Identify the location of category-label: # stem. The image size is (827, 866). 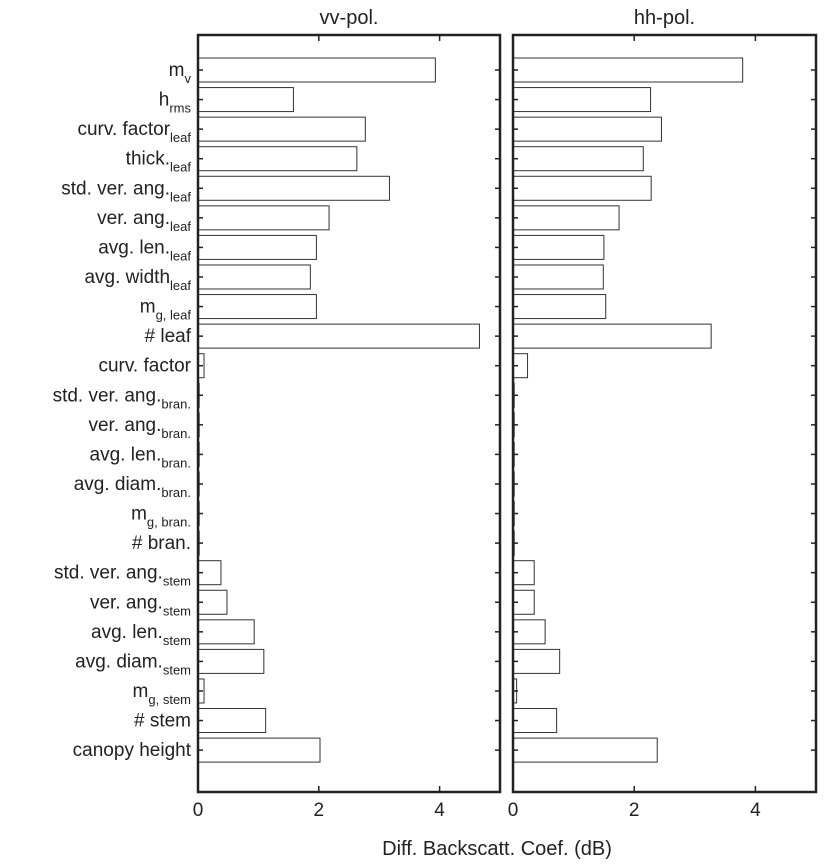
(162, 721).